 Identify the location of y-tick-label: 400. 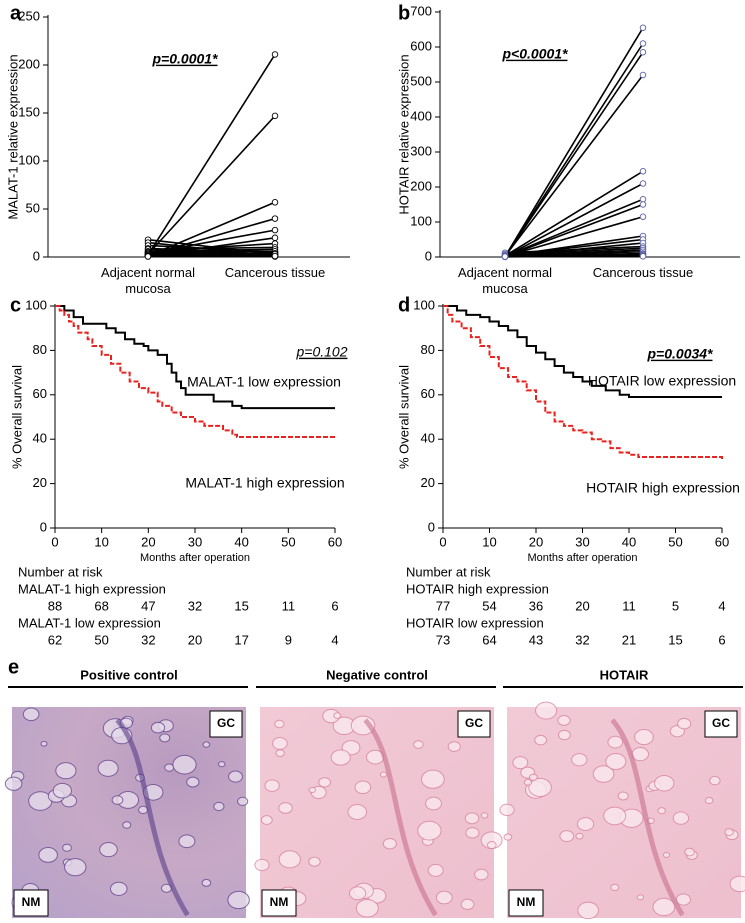
(421, 115).